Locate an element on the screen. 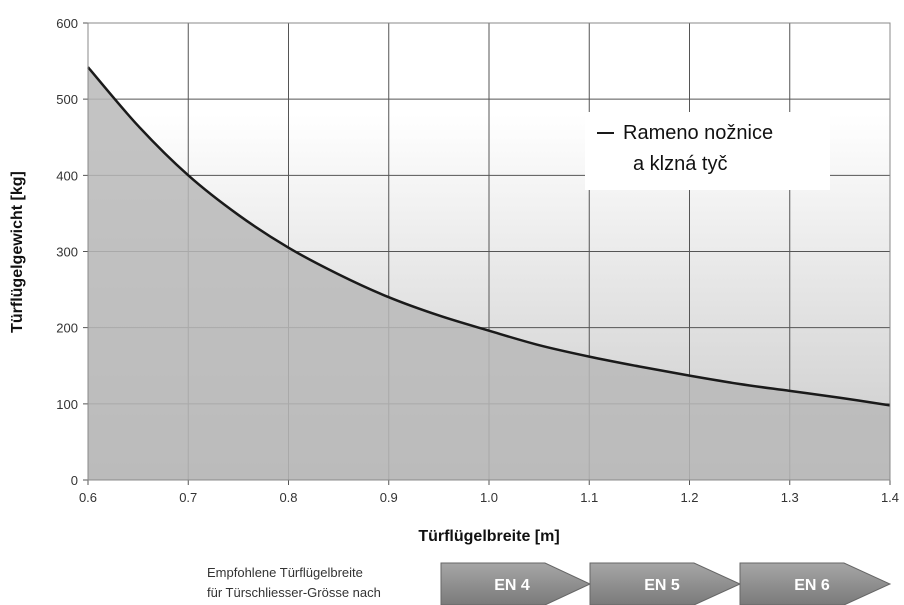 The image size is (904, 605). x-tick-label: 0.8 is located at coordinates (288, 497).